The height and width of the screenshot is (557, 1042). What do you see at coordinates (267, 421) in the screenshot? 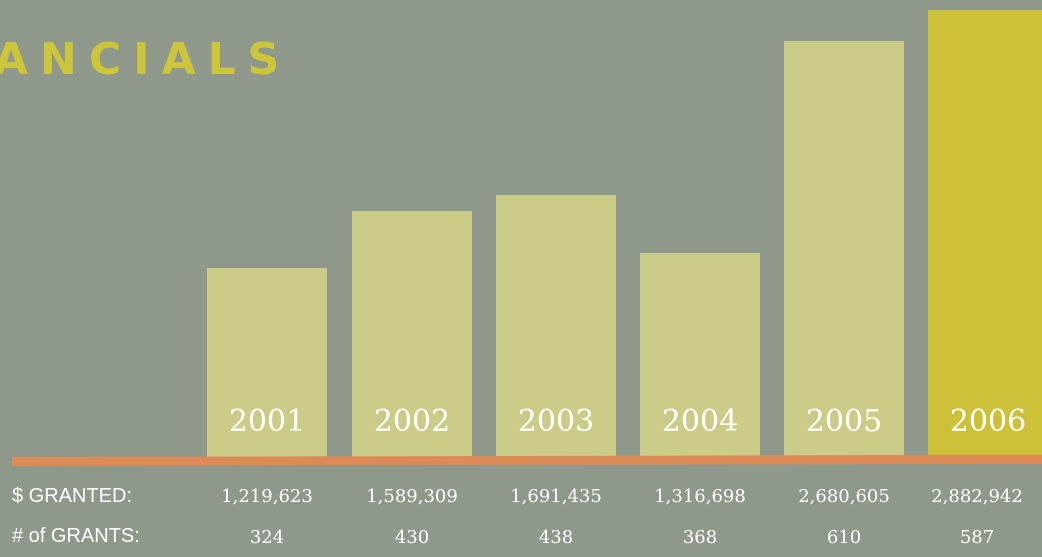
I see `year-label-2001: 2001` at bounding box center [267, 421].